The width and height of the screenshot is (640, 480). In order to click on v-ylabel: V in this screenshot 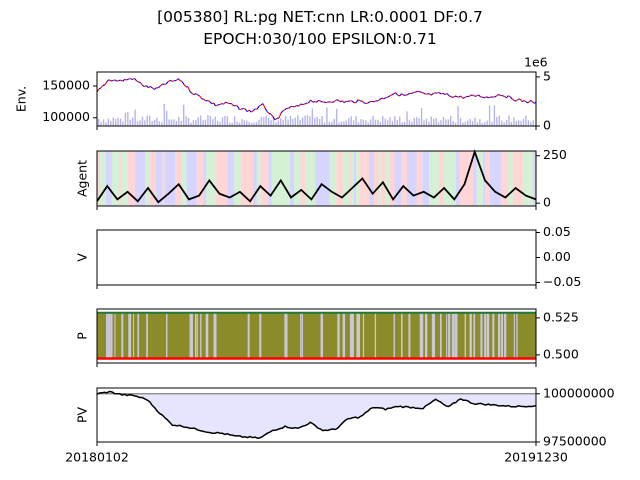, I will do `click(82, 257)`.